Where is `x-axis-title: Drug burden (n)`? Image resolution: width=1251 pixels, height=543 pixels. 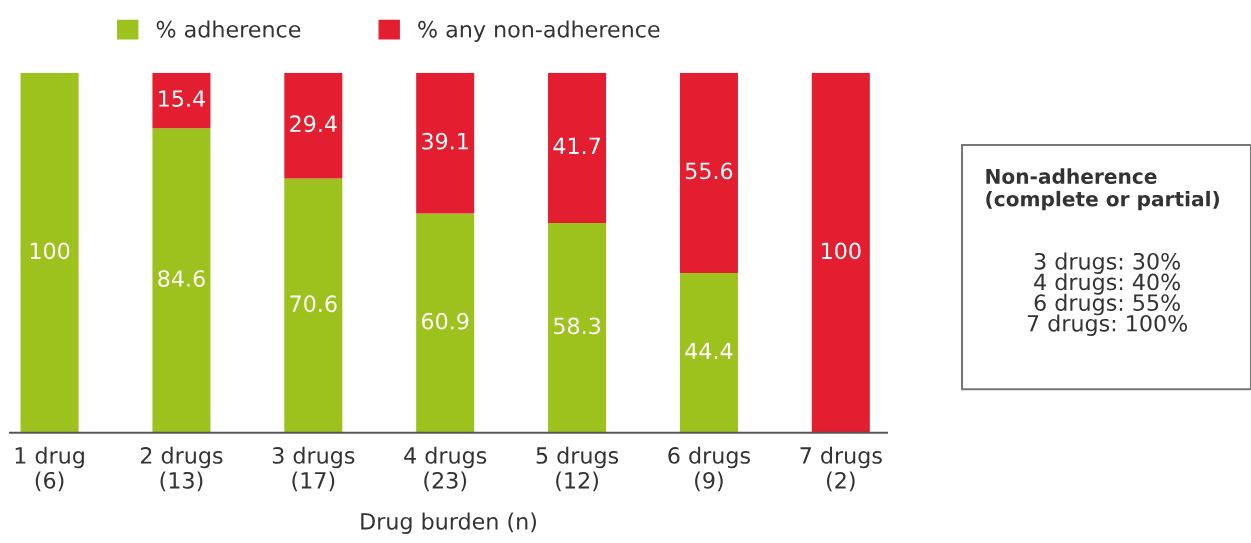
x-axis-title: Drug burden (n) is located at coordinates (448, 523).